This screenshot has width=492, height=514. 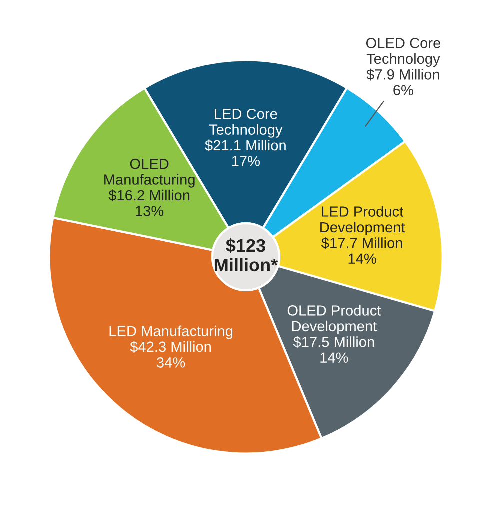 I want to click on data-label: $17.7 Million 14%, so click(x=362, y=250).